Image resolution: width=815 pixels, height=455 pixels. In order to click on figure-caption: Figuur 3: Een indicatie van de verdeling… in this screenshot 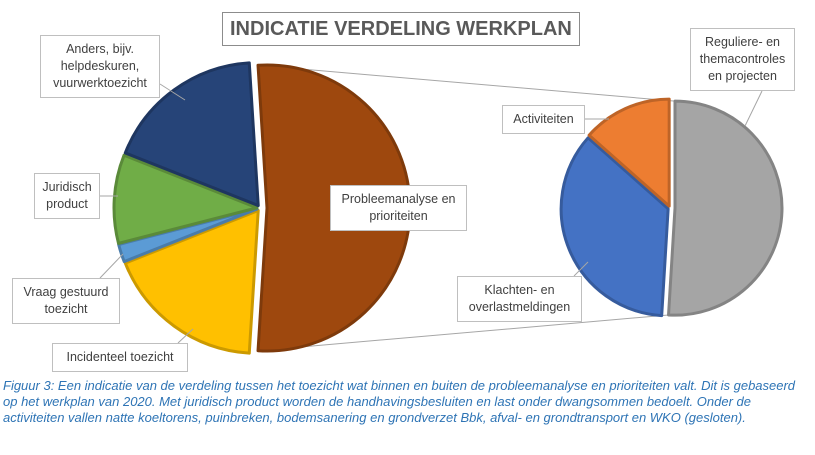, I will do `click(399, 401)`.